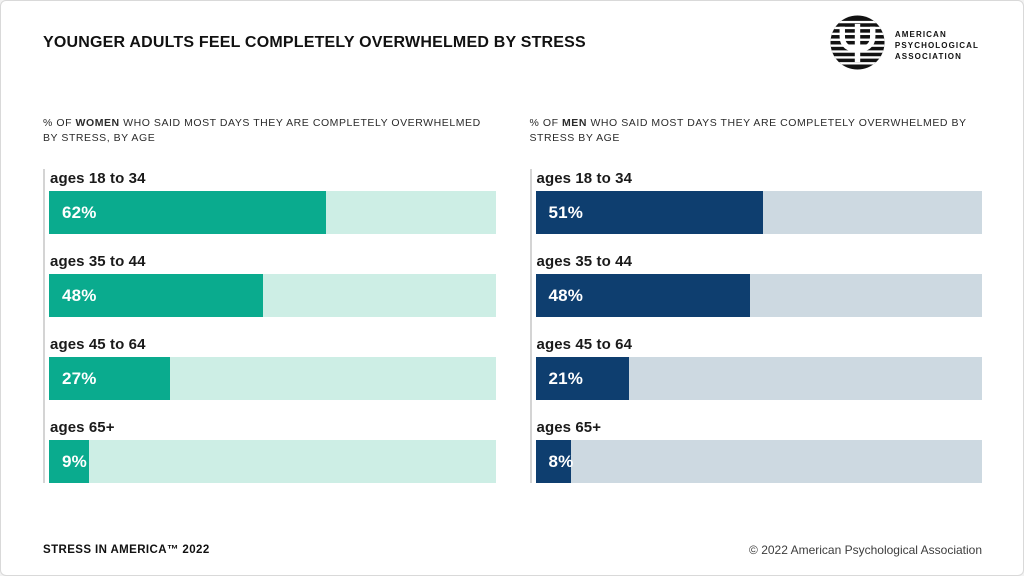 This screenshot has height=576, width=1024. I want to click on women-bar-group-65plus: ages 65+ 9%, so click(272, 450).